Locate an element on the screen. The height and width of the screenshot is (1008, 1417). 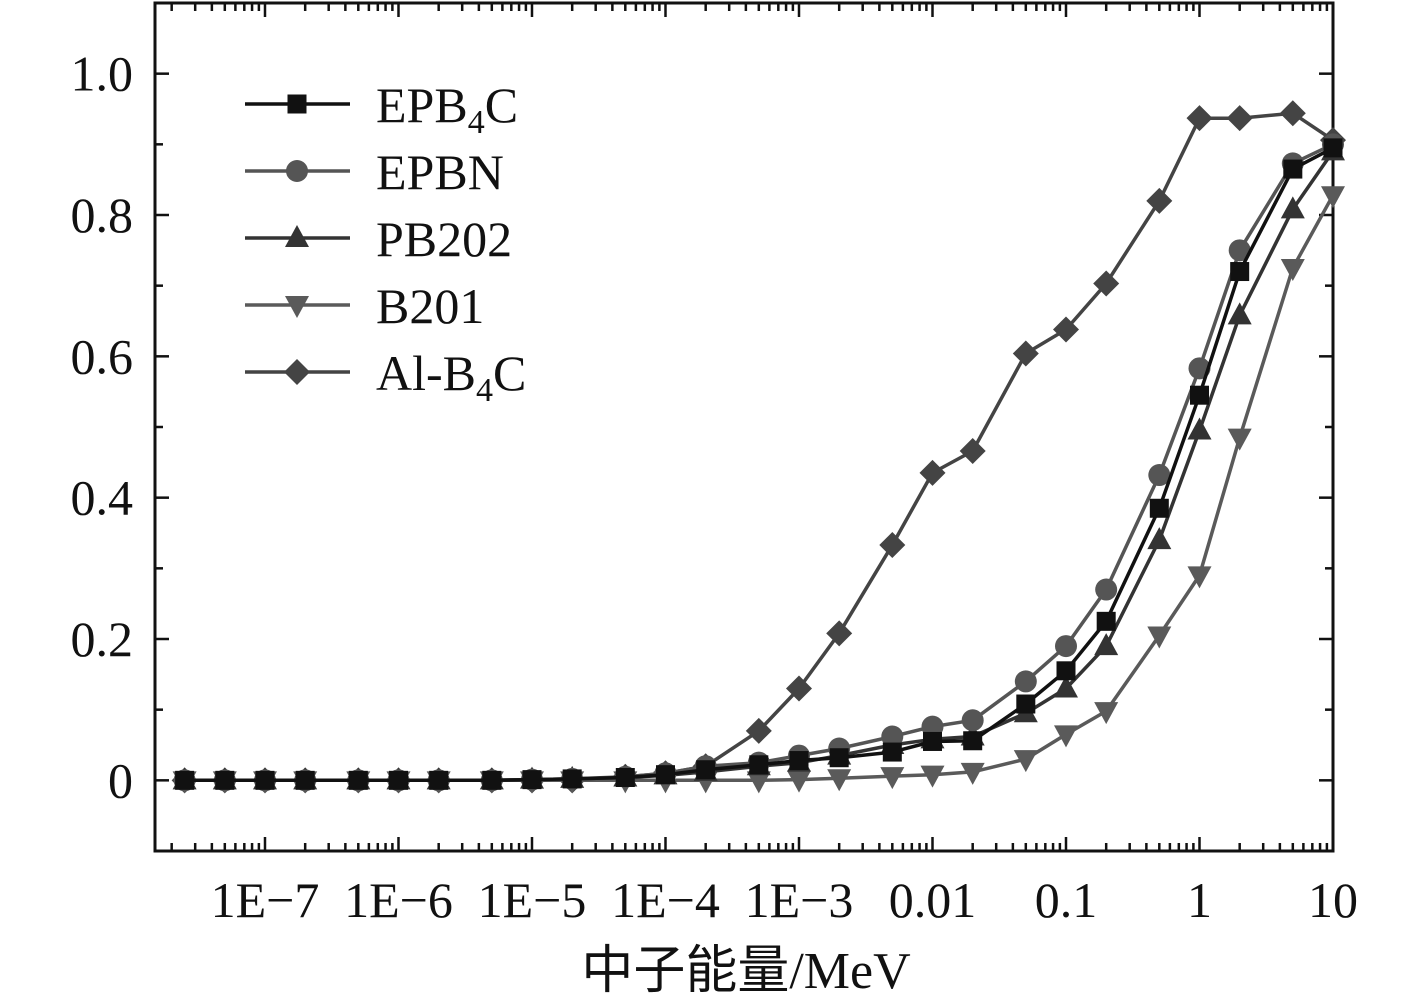
x-tick-label: 1E−3 is located at coordinates (799, 900).